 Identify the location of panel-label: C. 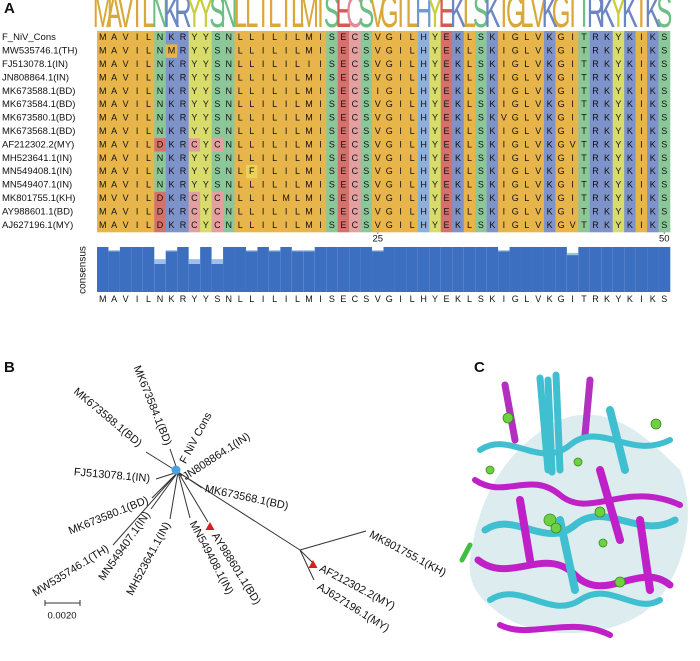
(479, 367).